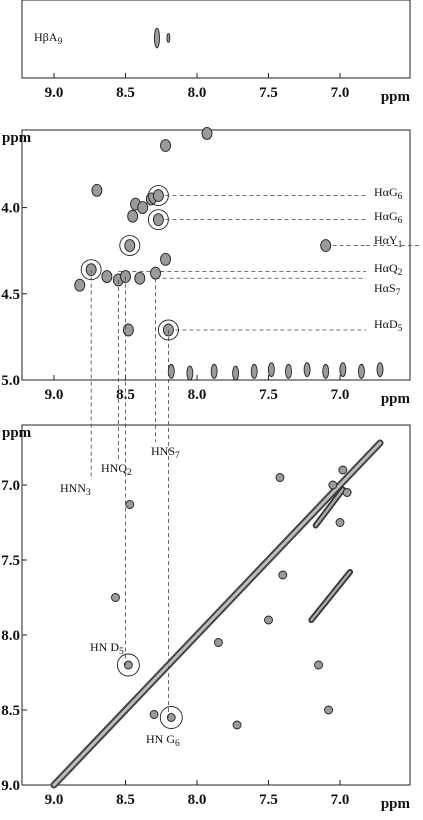 Image resolution: width=423 pixels, height=820 pixels. I want to click on mid-x-tick-label: 7.5, so click(268, 395).